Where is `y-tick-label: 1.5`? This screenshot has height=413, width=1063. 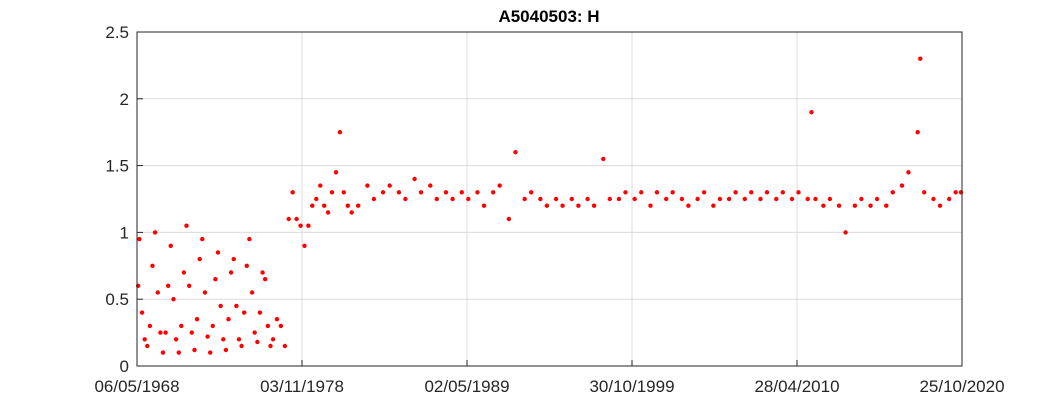
y-tick-label: 1.5 is located at coordinates (117, 166).